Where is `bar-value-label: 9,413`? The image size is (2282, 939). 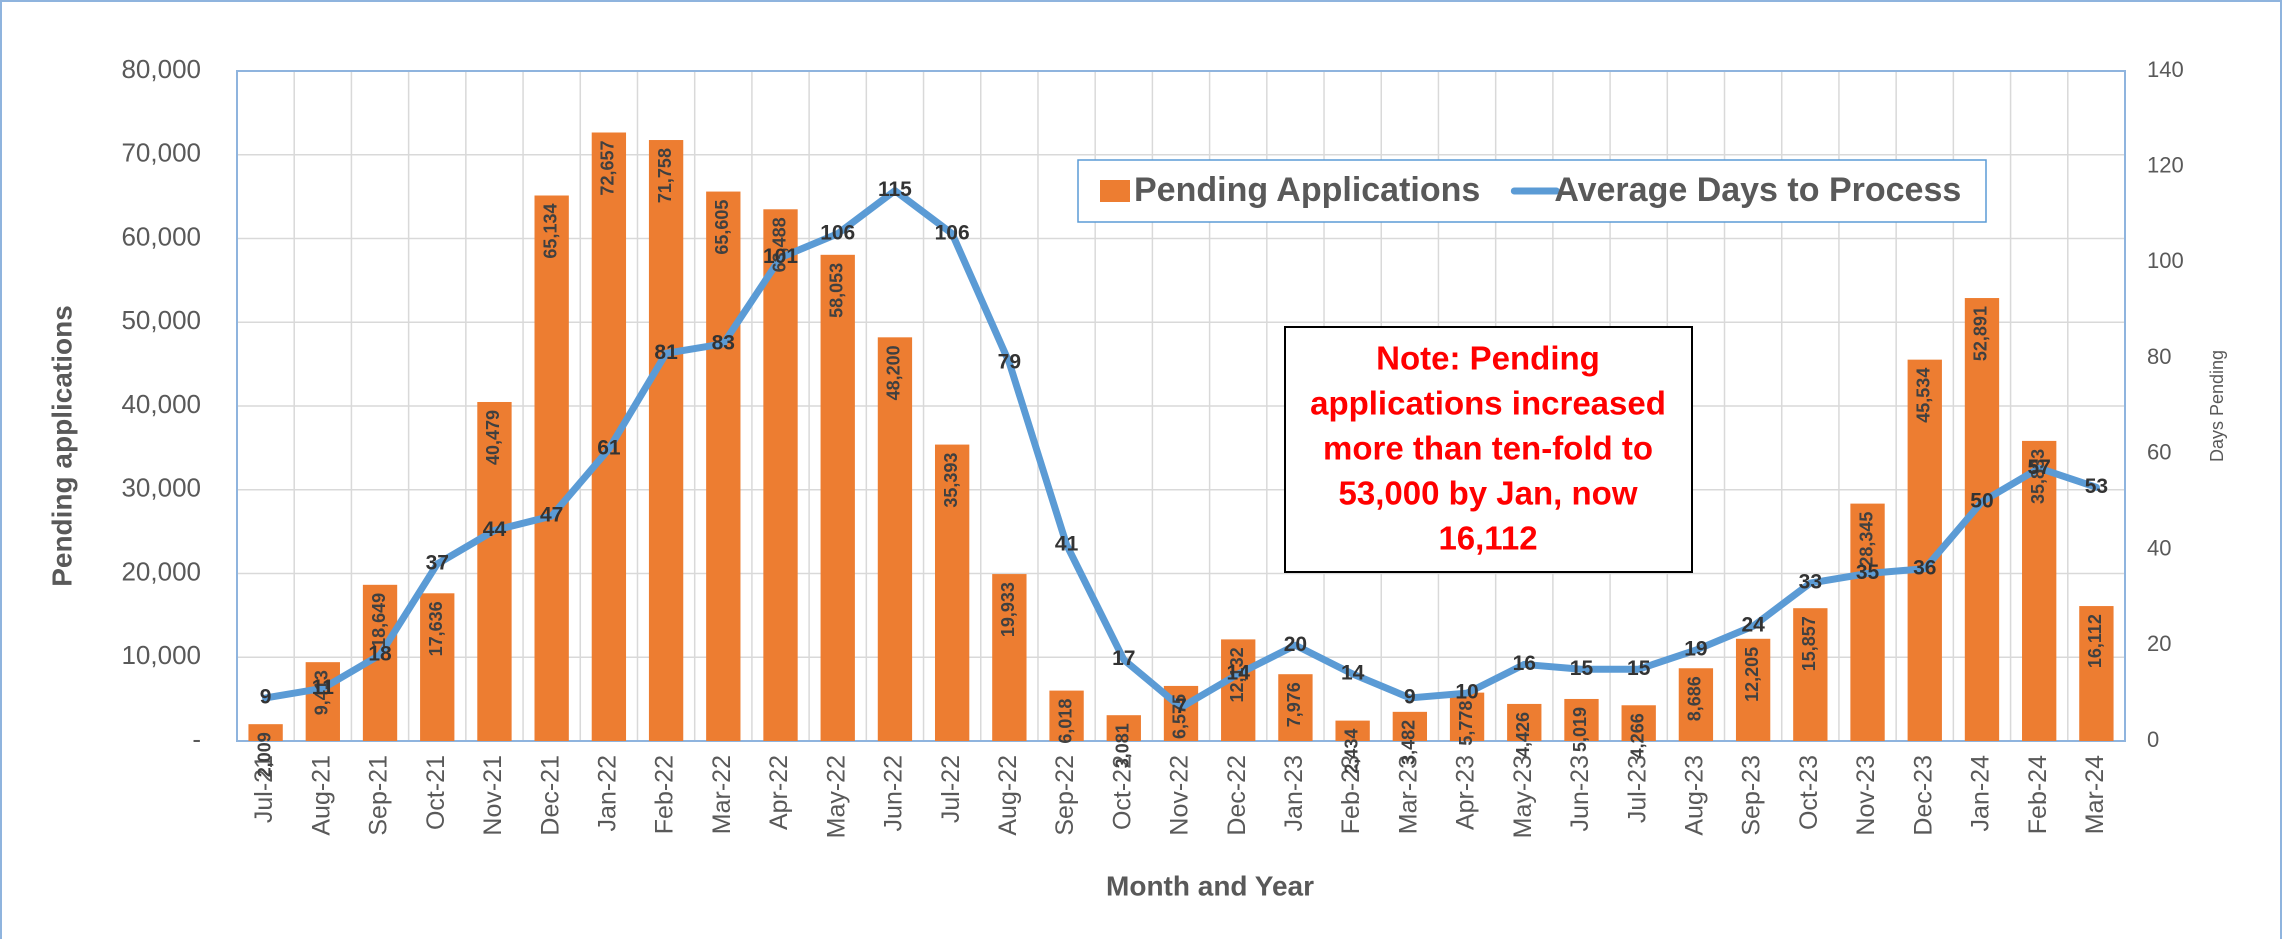 bar-value-label: 9,413 is located at coordinates (322, 692).